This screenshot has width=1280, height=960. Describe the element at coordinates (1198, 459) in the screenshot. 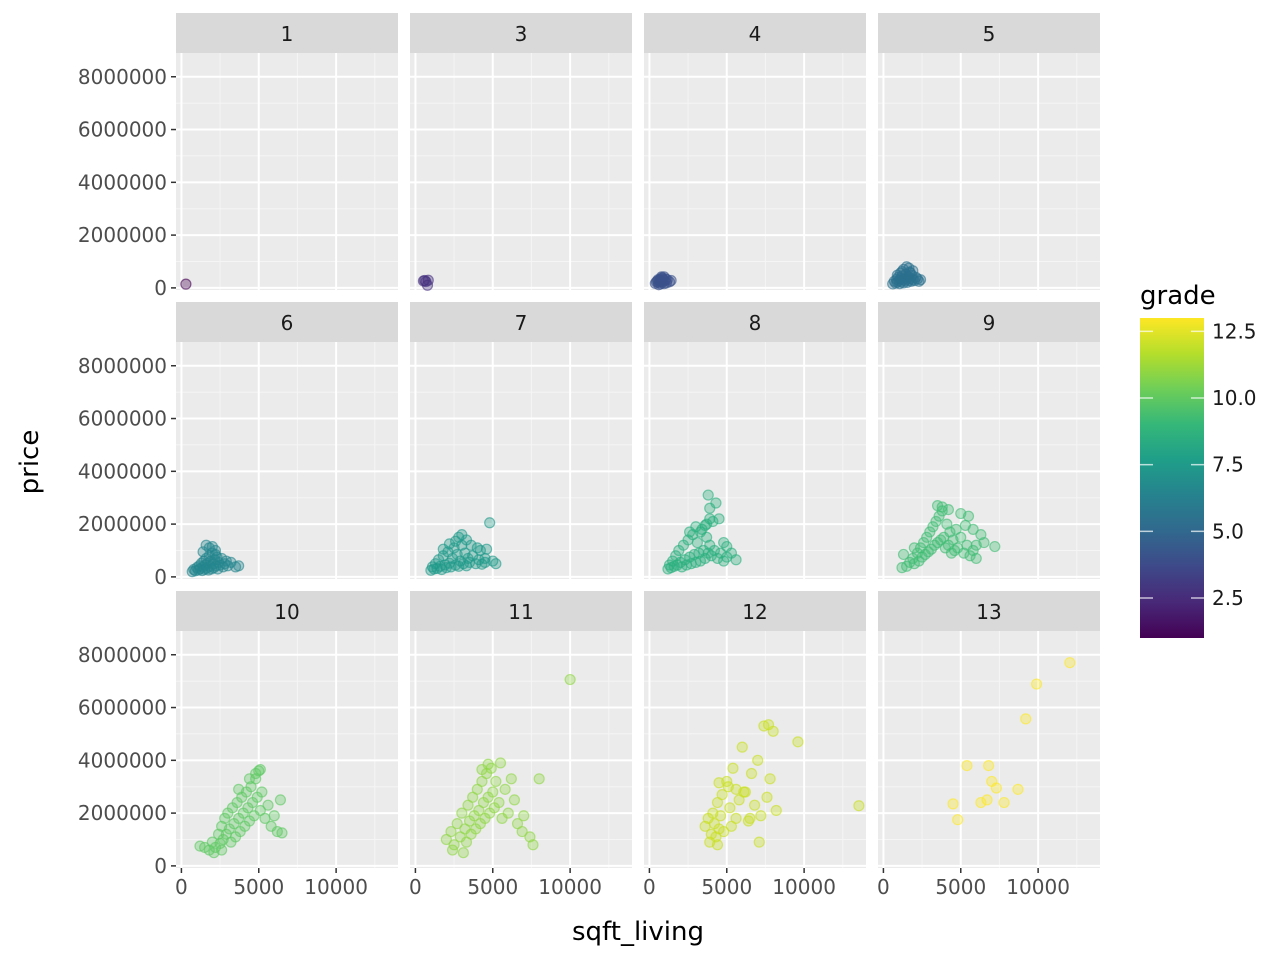

I see `colorbar-legend: grade 2.5 5.0 7.5 10.0 12.5` at that location.